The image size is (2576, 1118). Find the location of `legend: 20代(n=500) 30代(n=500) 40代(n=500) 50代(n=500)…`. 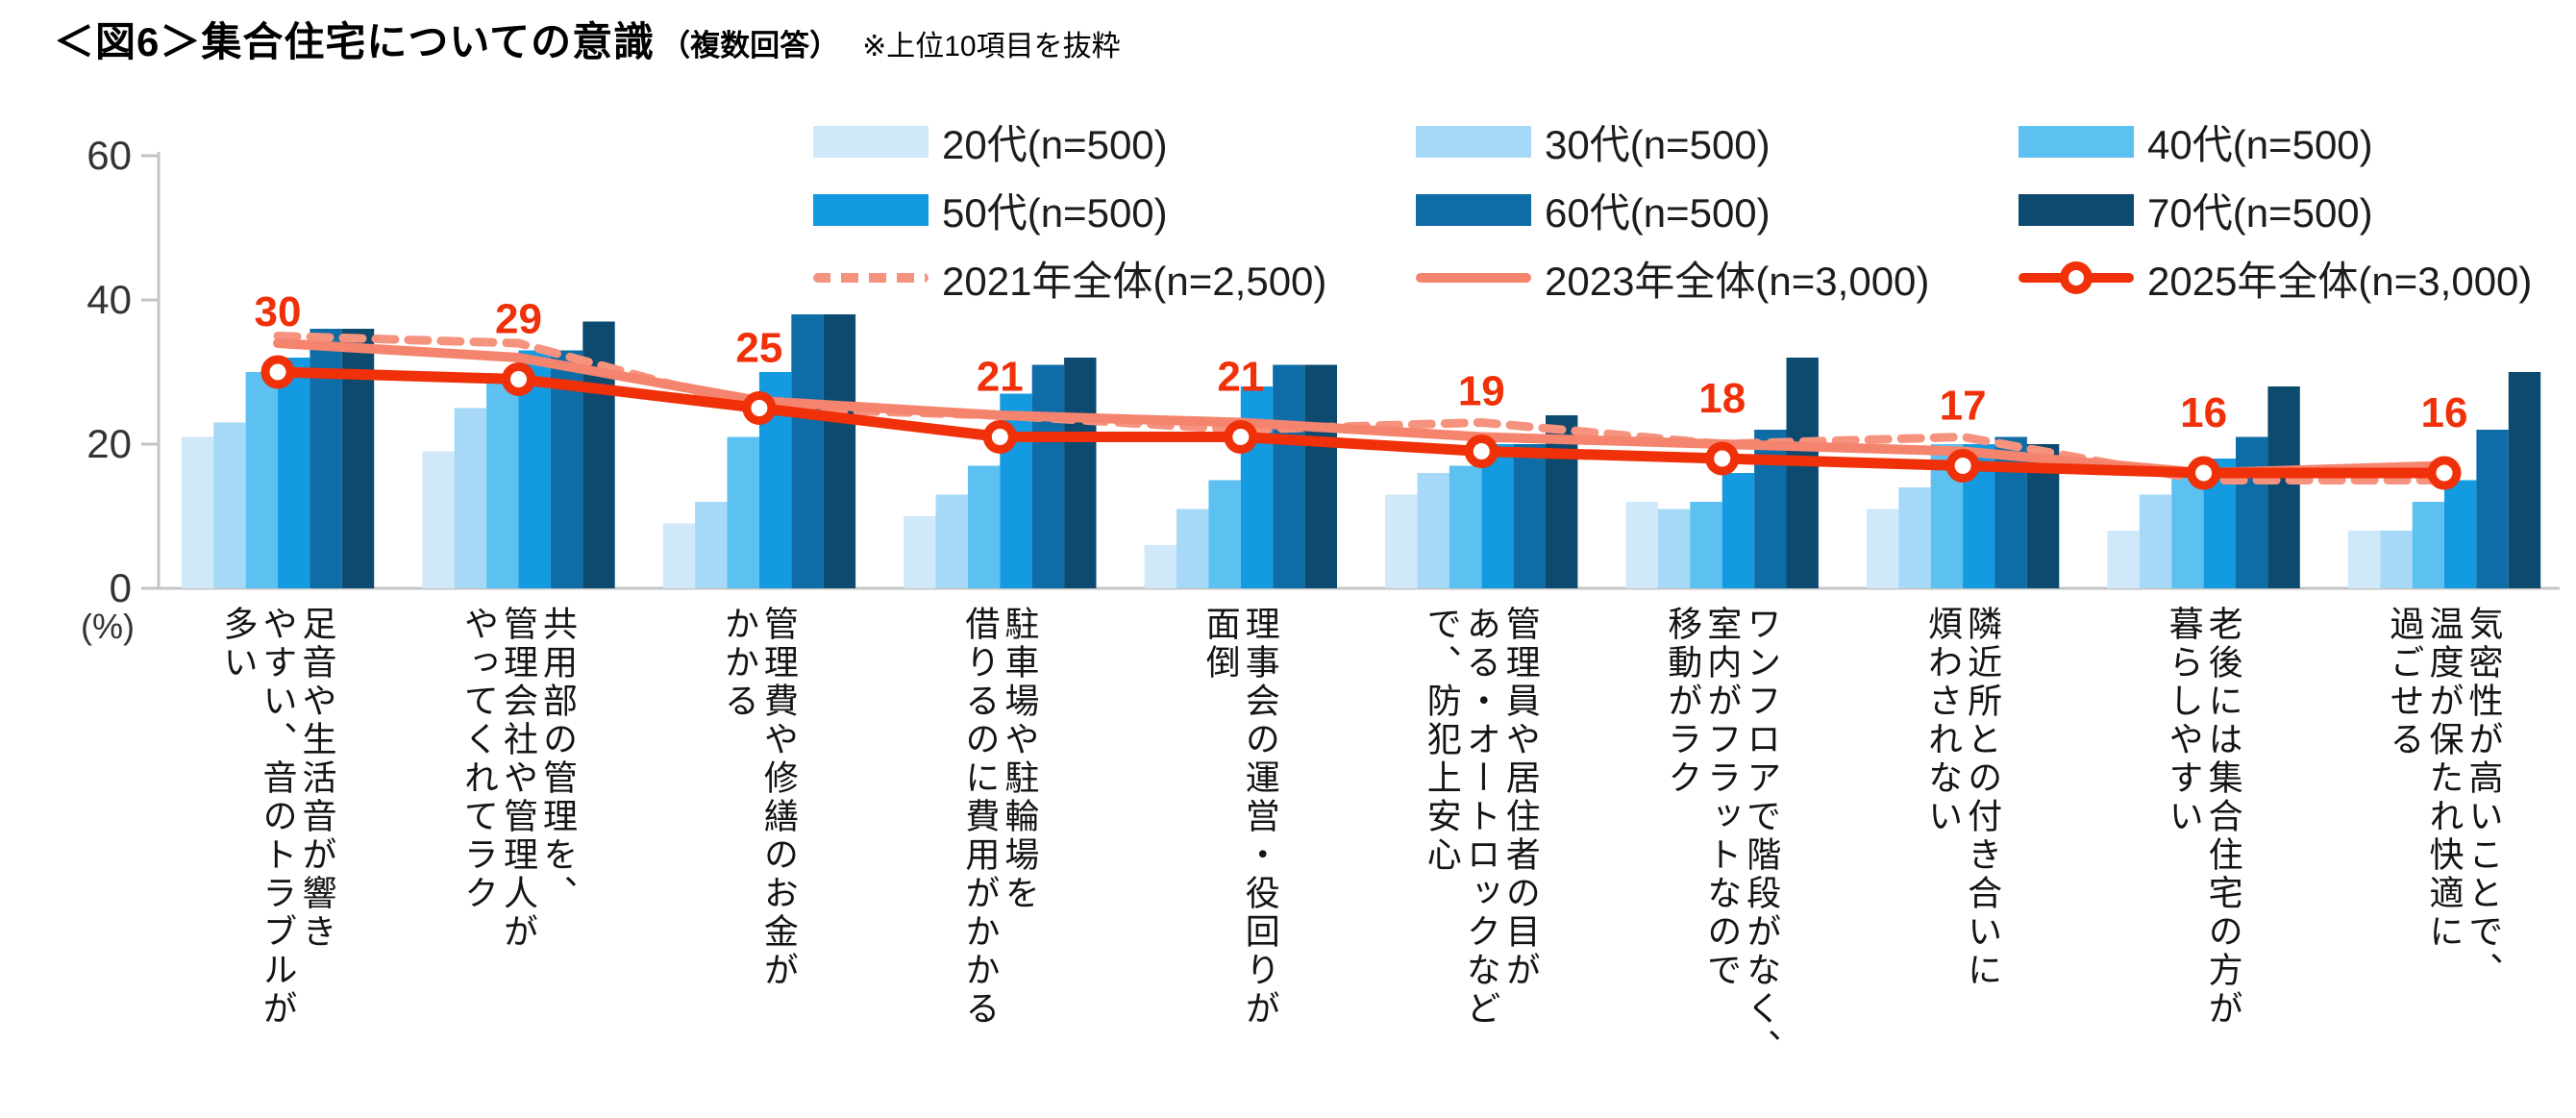

legend: 20代(n=500) 30代(n=500) 40代(n=500) 50代(n=500)… is located at coordinates (1672, 225).